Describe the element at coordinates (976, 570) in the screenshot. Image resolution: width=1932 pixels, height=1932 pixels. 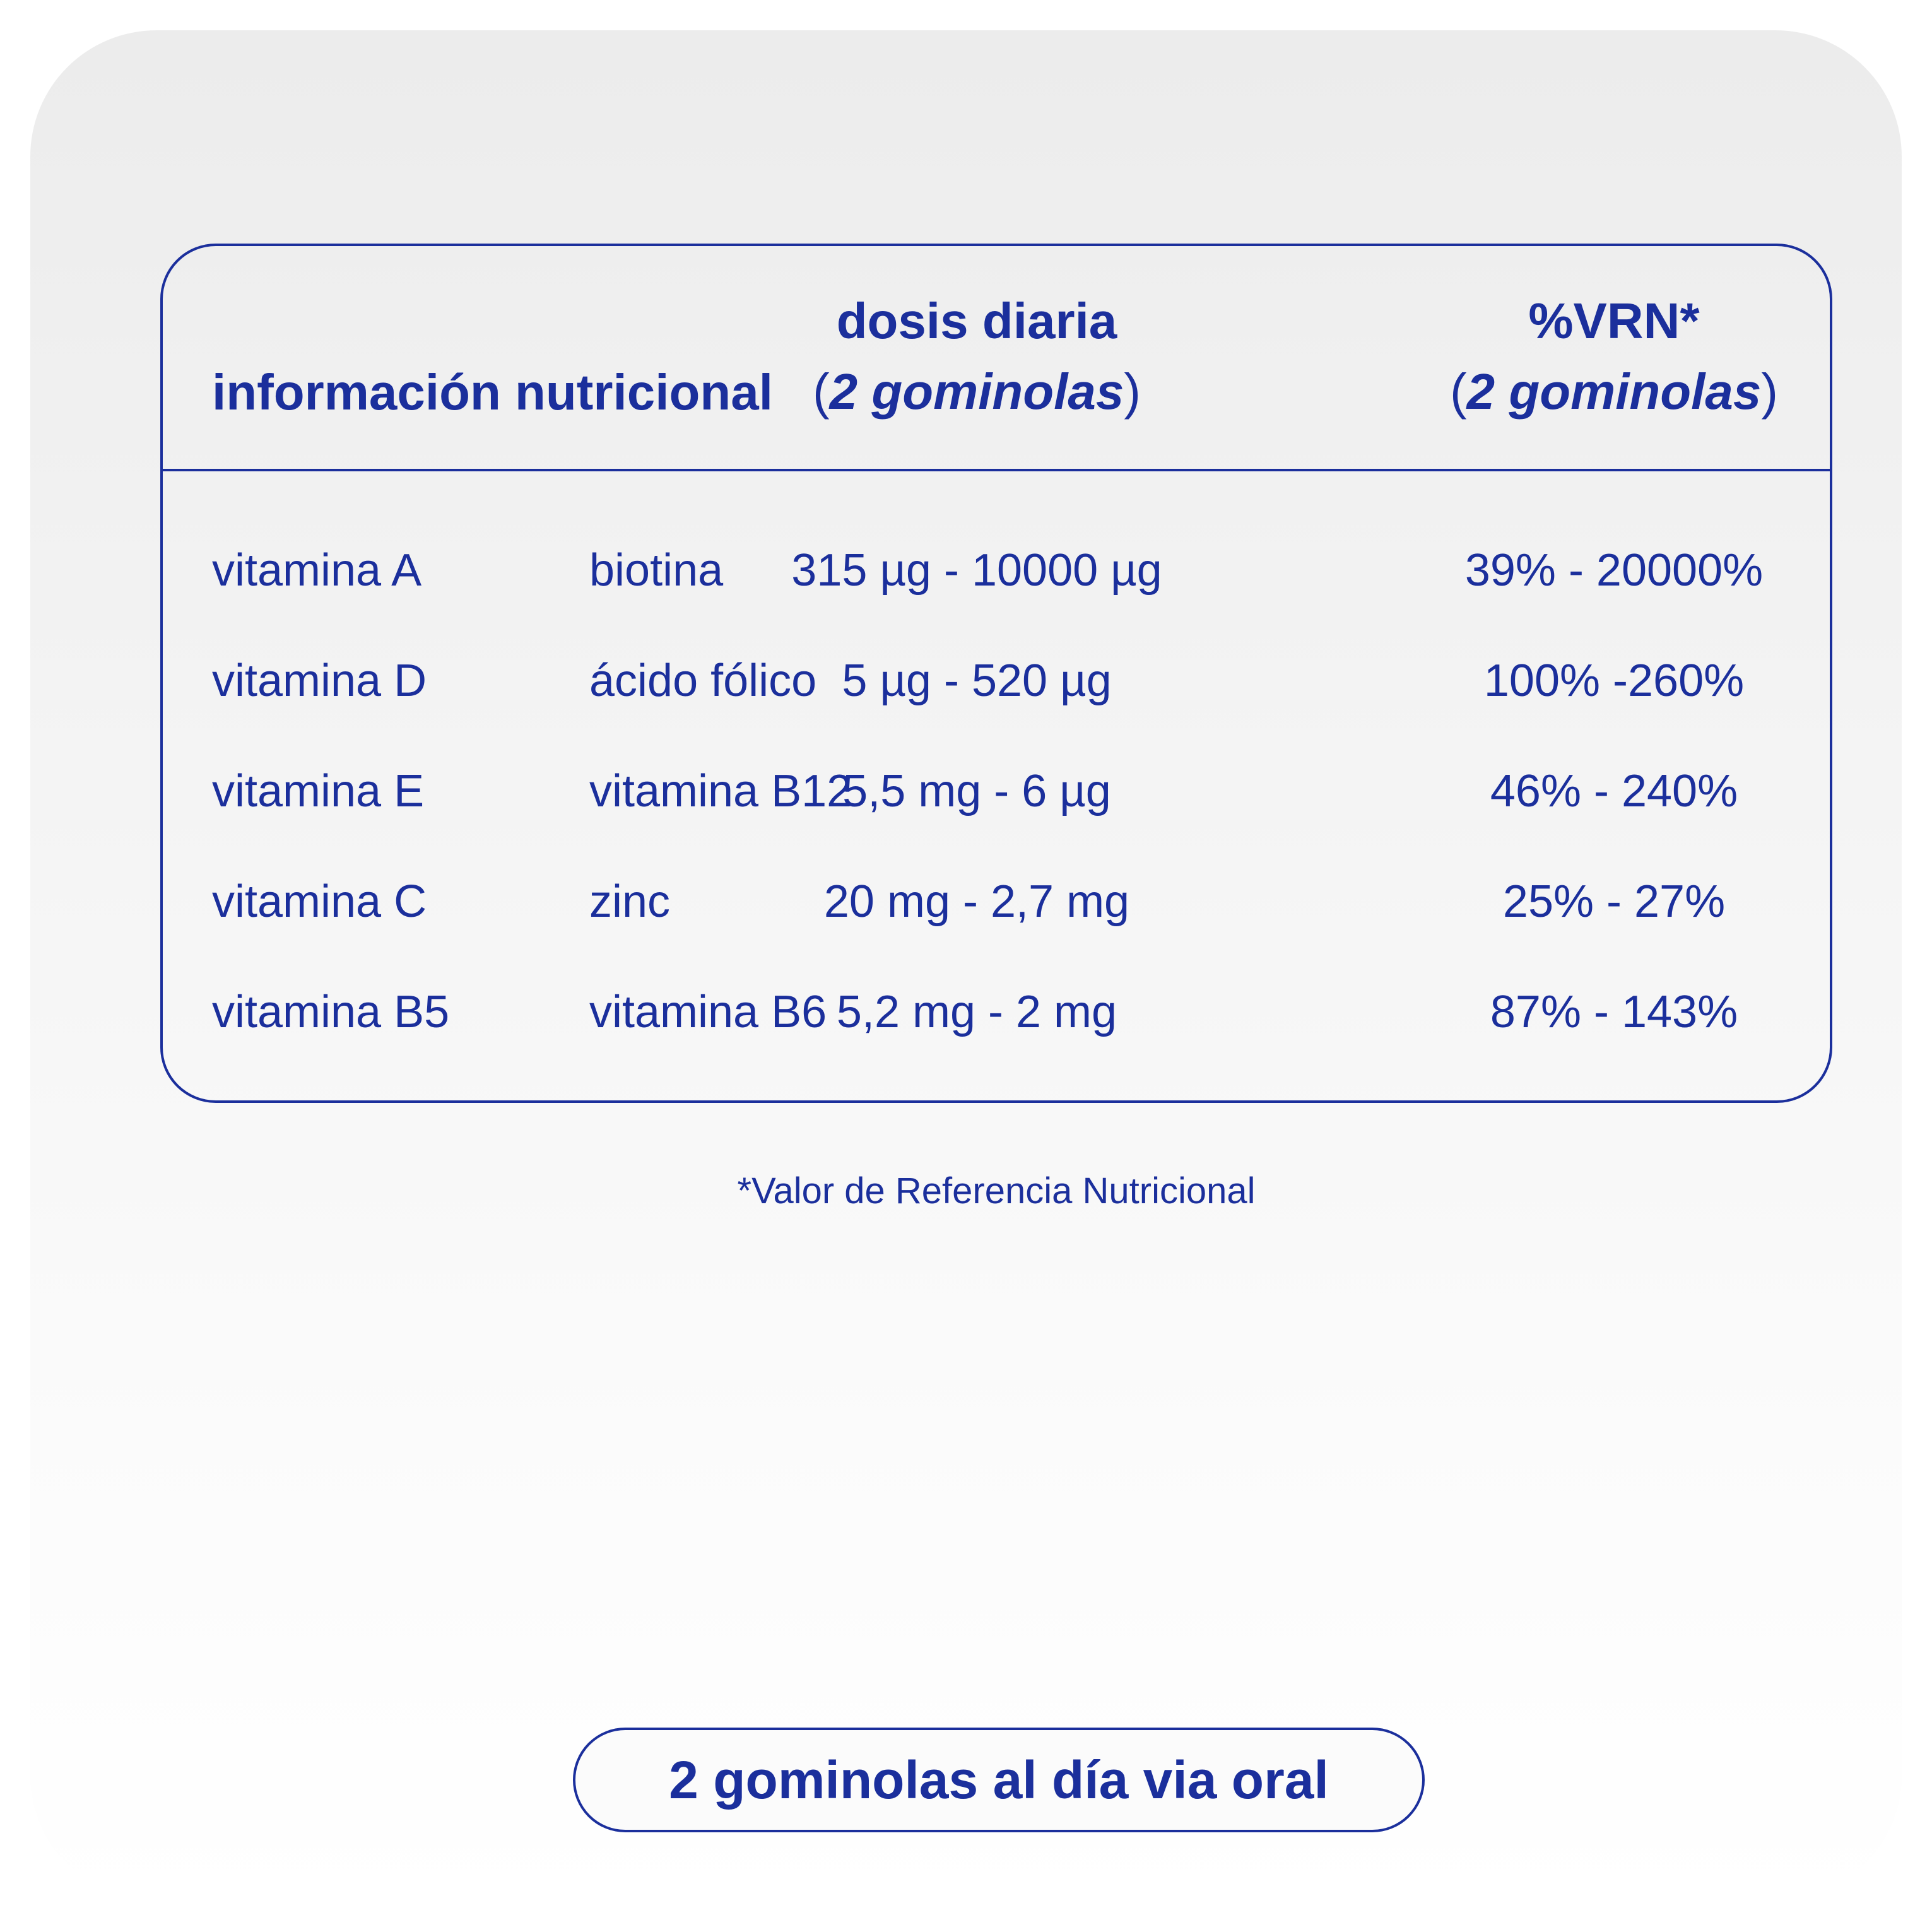
I see `daily-dose-value: 315 µg - 10000 µg` at that location.